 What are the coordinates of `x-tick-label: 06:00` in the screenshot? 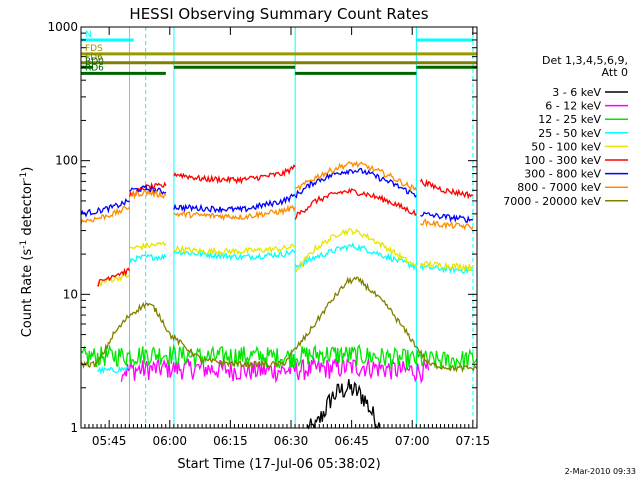 It's located at (169, 441).